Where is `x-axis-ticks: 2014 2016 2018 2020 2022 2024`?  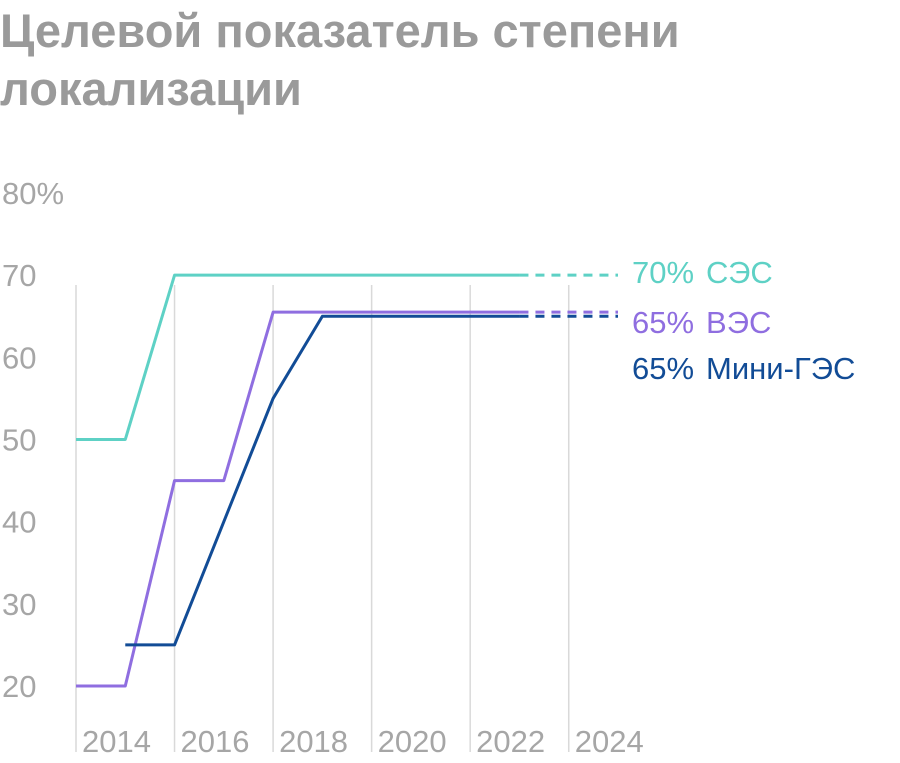
x-axis-ticks: 2014 2016 2018 2020 2022 2024 is located at coordinates (363, 741).